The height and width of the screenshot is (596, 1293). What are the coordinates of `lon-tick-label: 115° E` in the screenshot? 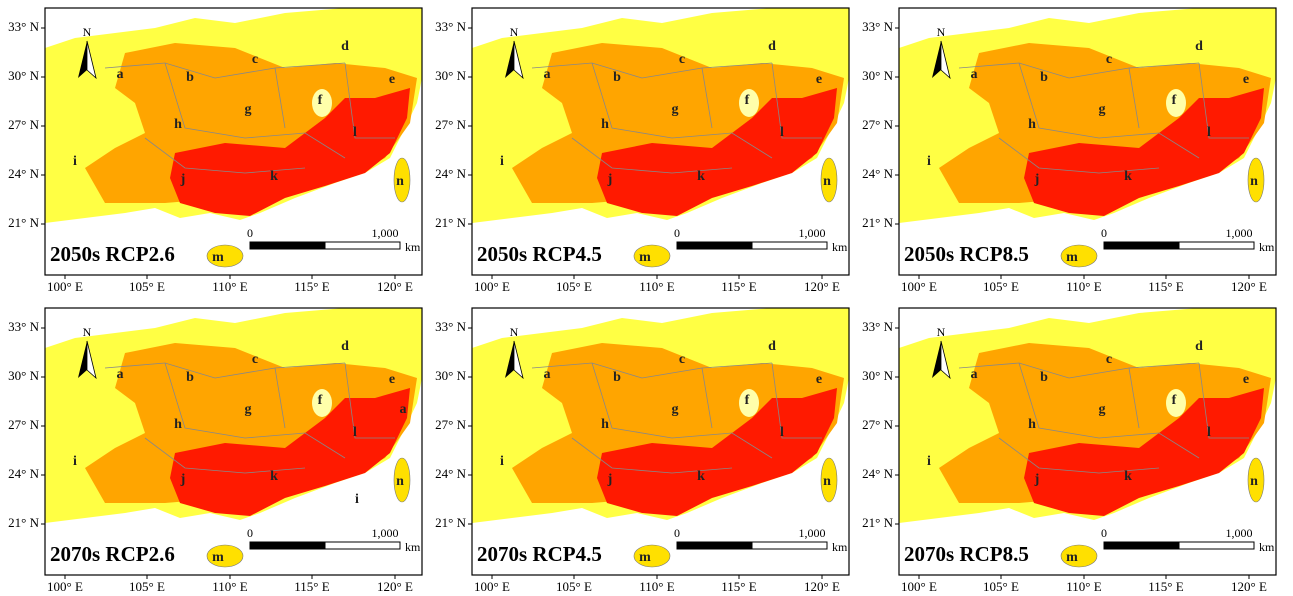 It's located at (1165, 286).